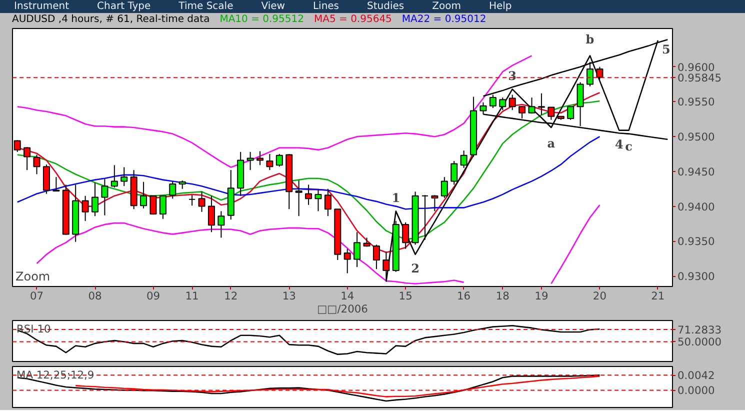 This screenshot has height=411, width=745. Describe the element at coordinates (95, 296) in the screenshot. I see `x-tick-label: 08` at that location.